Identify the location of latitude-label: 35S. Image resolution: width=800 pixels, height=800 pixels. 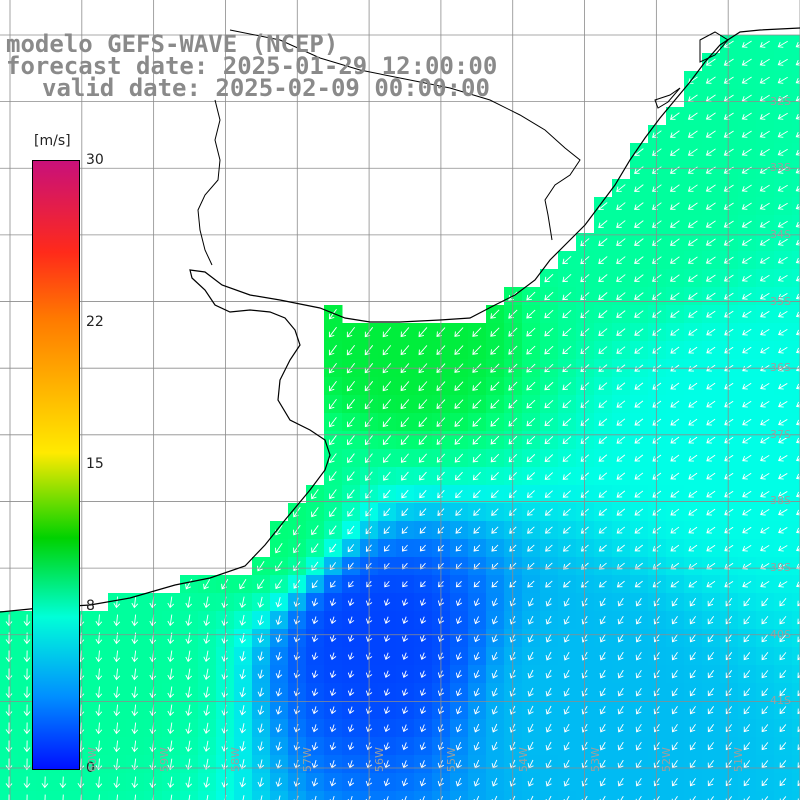
(780, 301).